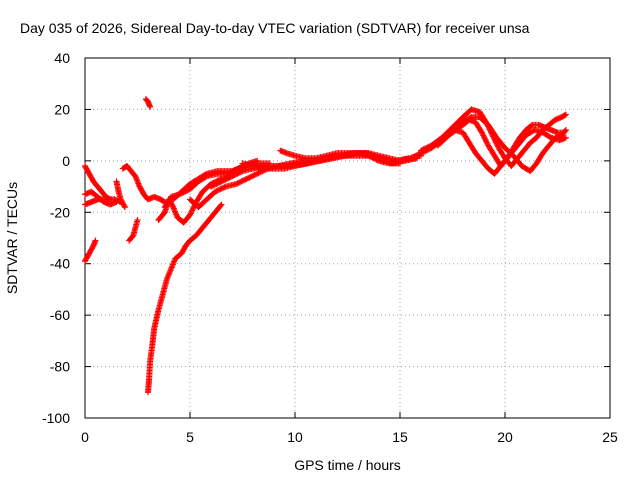  Describe the element at coordinates (62, 109) in the screenshot. I see `y-tick-label: 20` at that location.